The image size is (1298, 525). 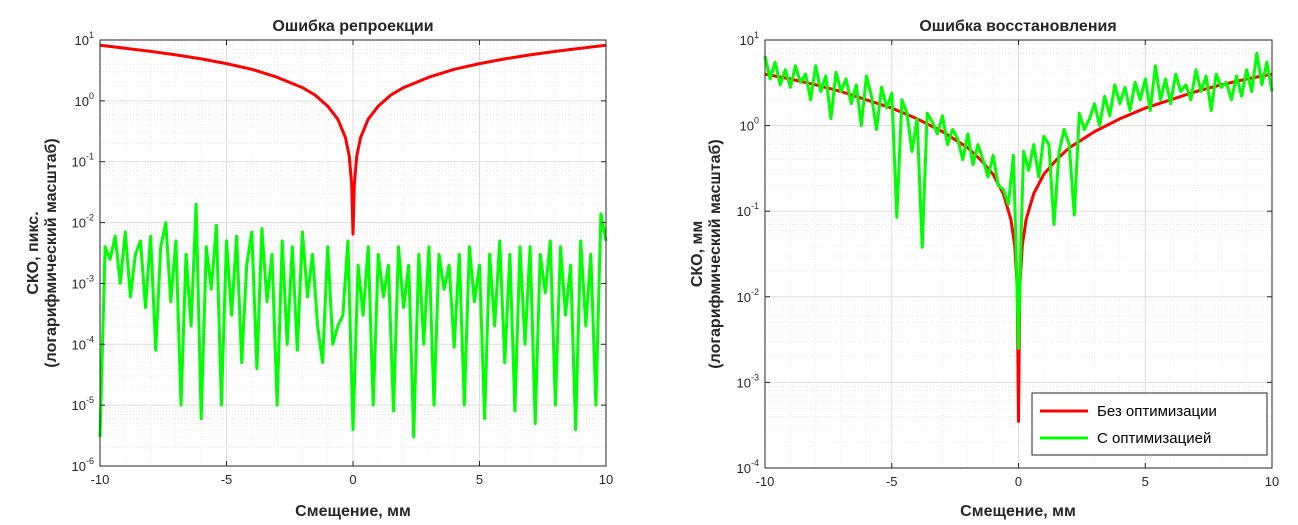 I want to click on left-x-axis-label: Смещение, мм, so click(x=353, y=511).